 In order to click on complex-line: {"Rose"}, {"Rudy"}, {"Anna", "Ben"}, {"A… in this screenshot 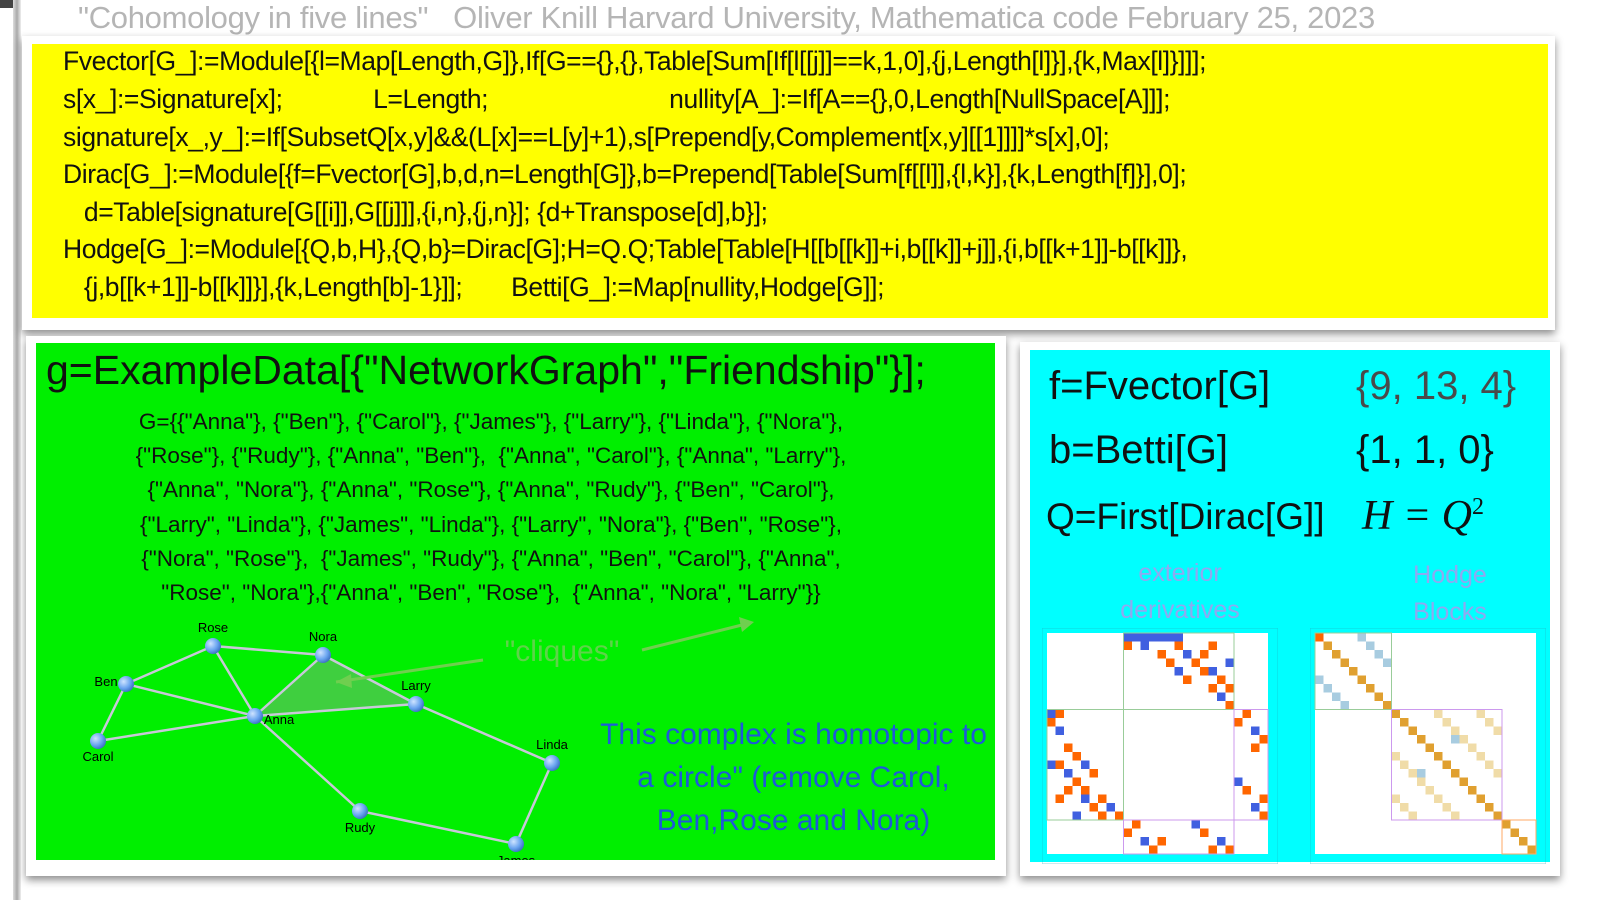, I will do `click(491, 455)`.